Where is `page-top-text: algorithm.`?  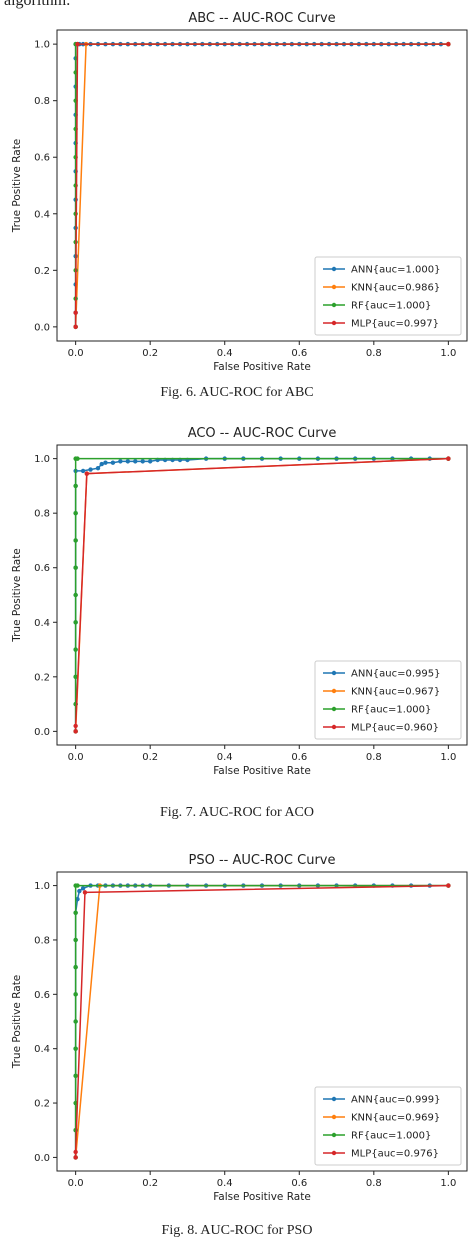
page-top-text: algorithm. is located at coordinates (37, 4).